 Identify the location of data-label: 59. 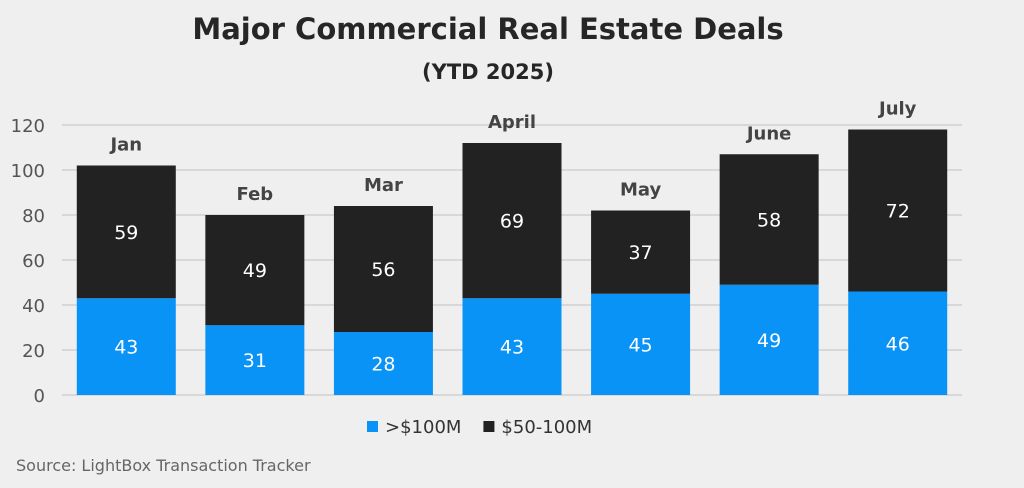
(126, 233).